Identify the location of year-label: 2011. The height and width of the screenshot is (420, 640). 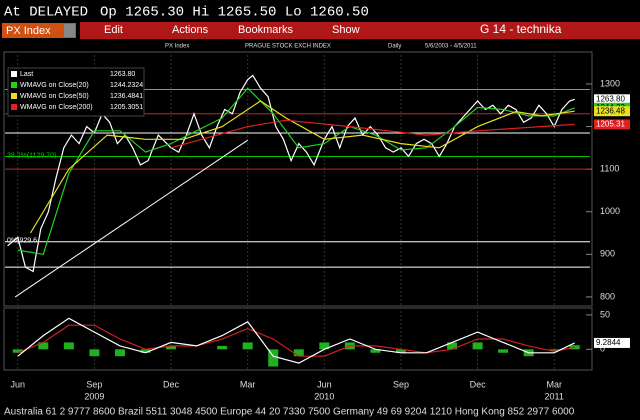
(554, 396).